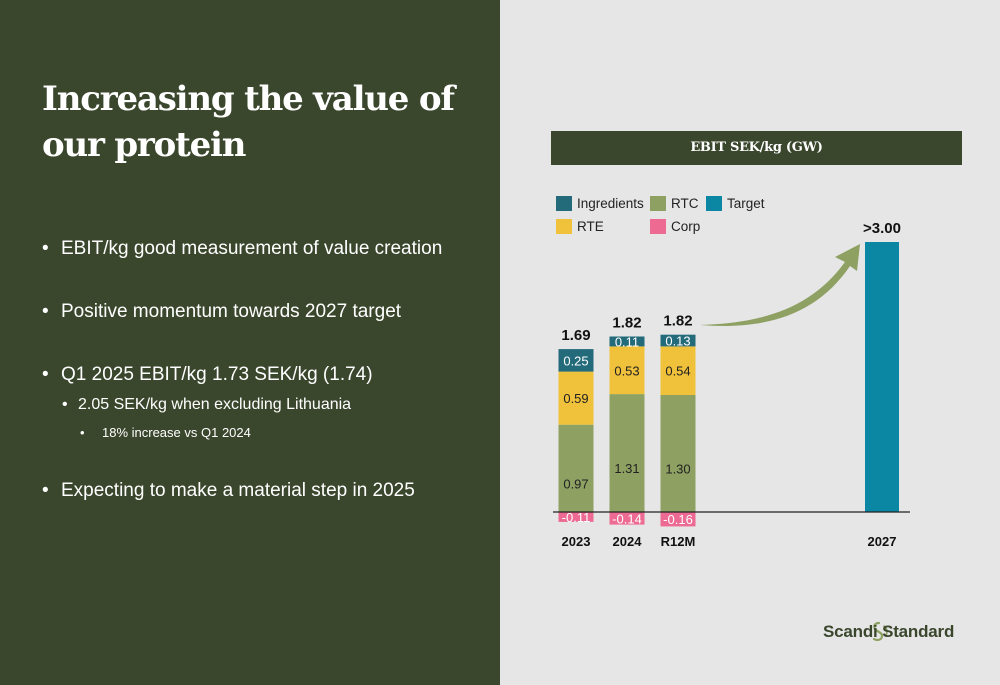 Image resolution: width=1000 pixels, height=685 pixels. Describe the element at coordinates (576, 541) in the screenshot. I see `x-tick-label: 2023` at that location.